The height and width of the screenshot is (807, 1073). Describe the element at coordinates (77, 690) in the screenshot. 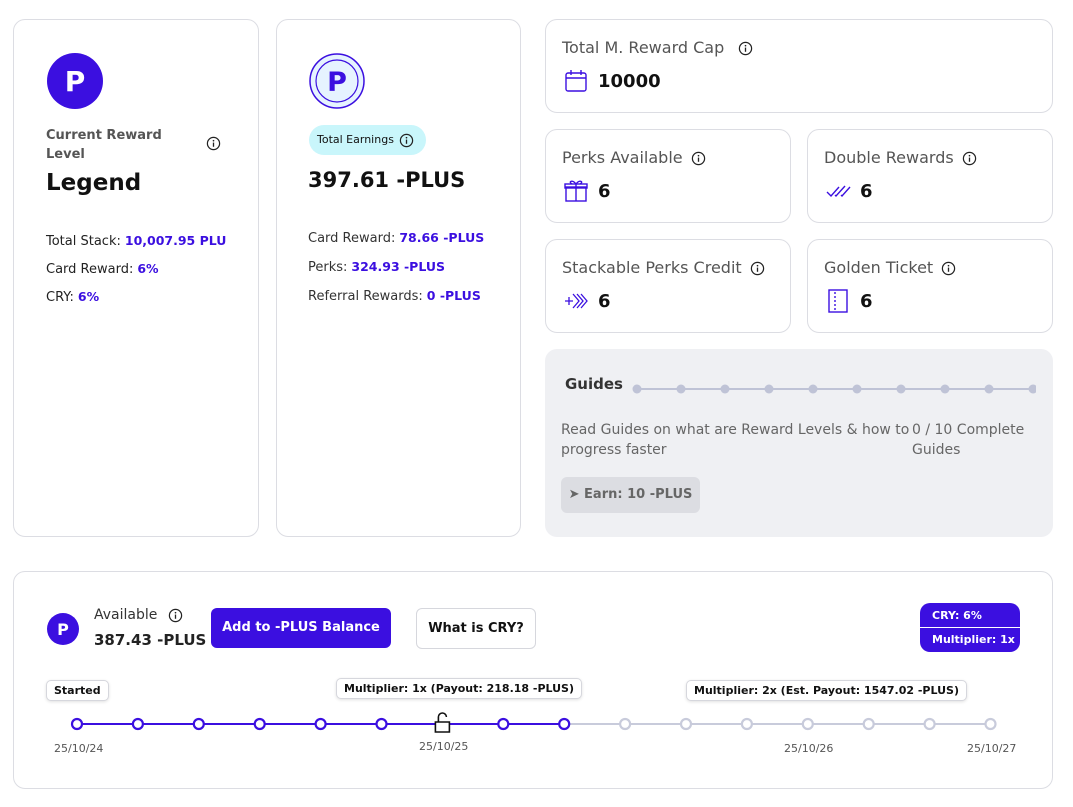

I see `tooltip: Started` at that location.